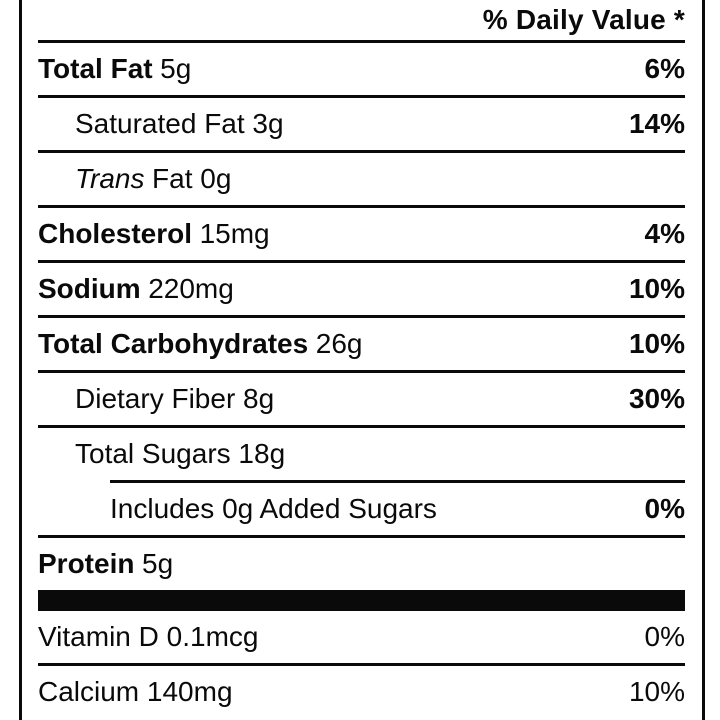 Image resolution: width=720 pixels, height=720 pixels. Describe the element at coordinates (656, 123) in the screenshot. I see `daily-value-percent: 14%` at that location.